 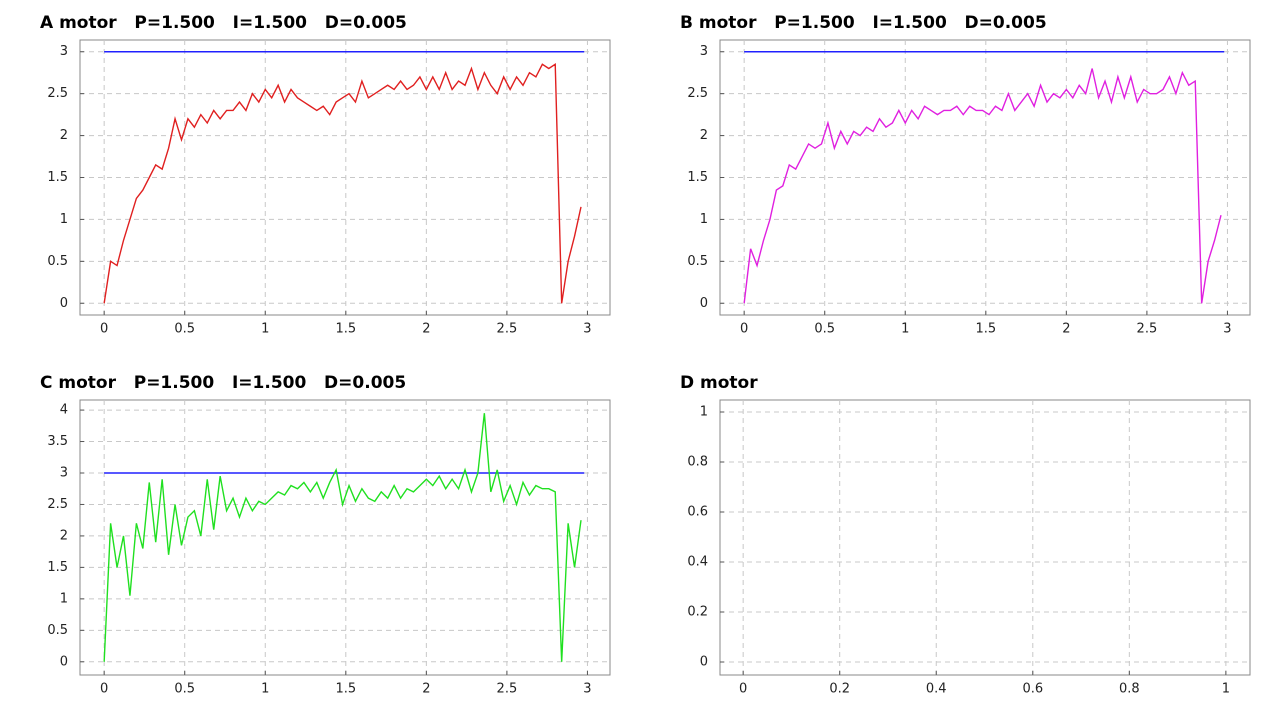 I want to click on y-tick-label: 0.4, so click(x=697, y=562).